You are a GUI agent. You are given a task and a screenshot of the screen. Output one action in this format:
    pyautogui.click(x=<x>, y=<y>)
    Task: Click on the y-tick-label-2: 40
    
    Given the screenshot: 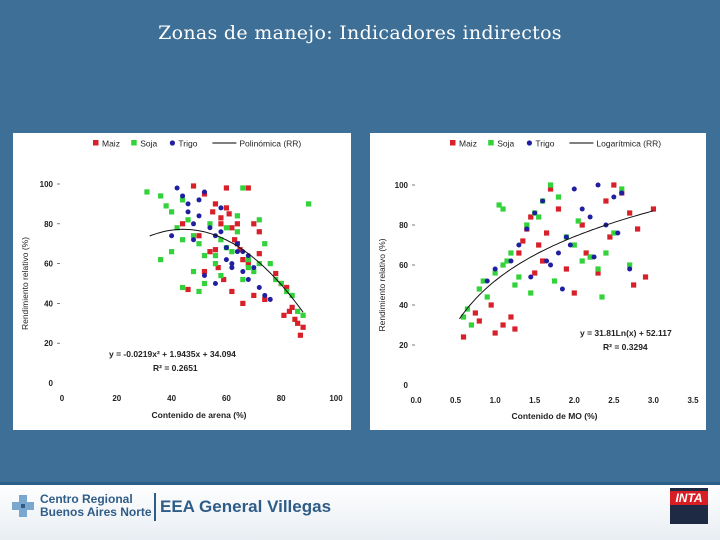 What is the action you would take?
    pyautogui.click(x=403, y=305)
    